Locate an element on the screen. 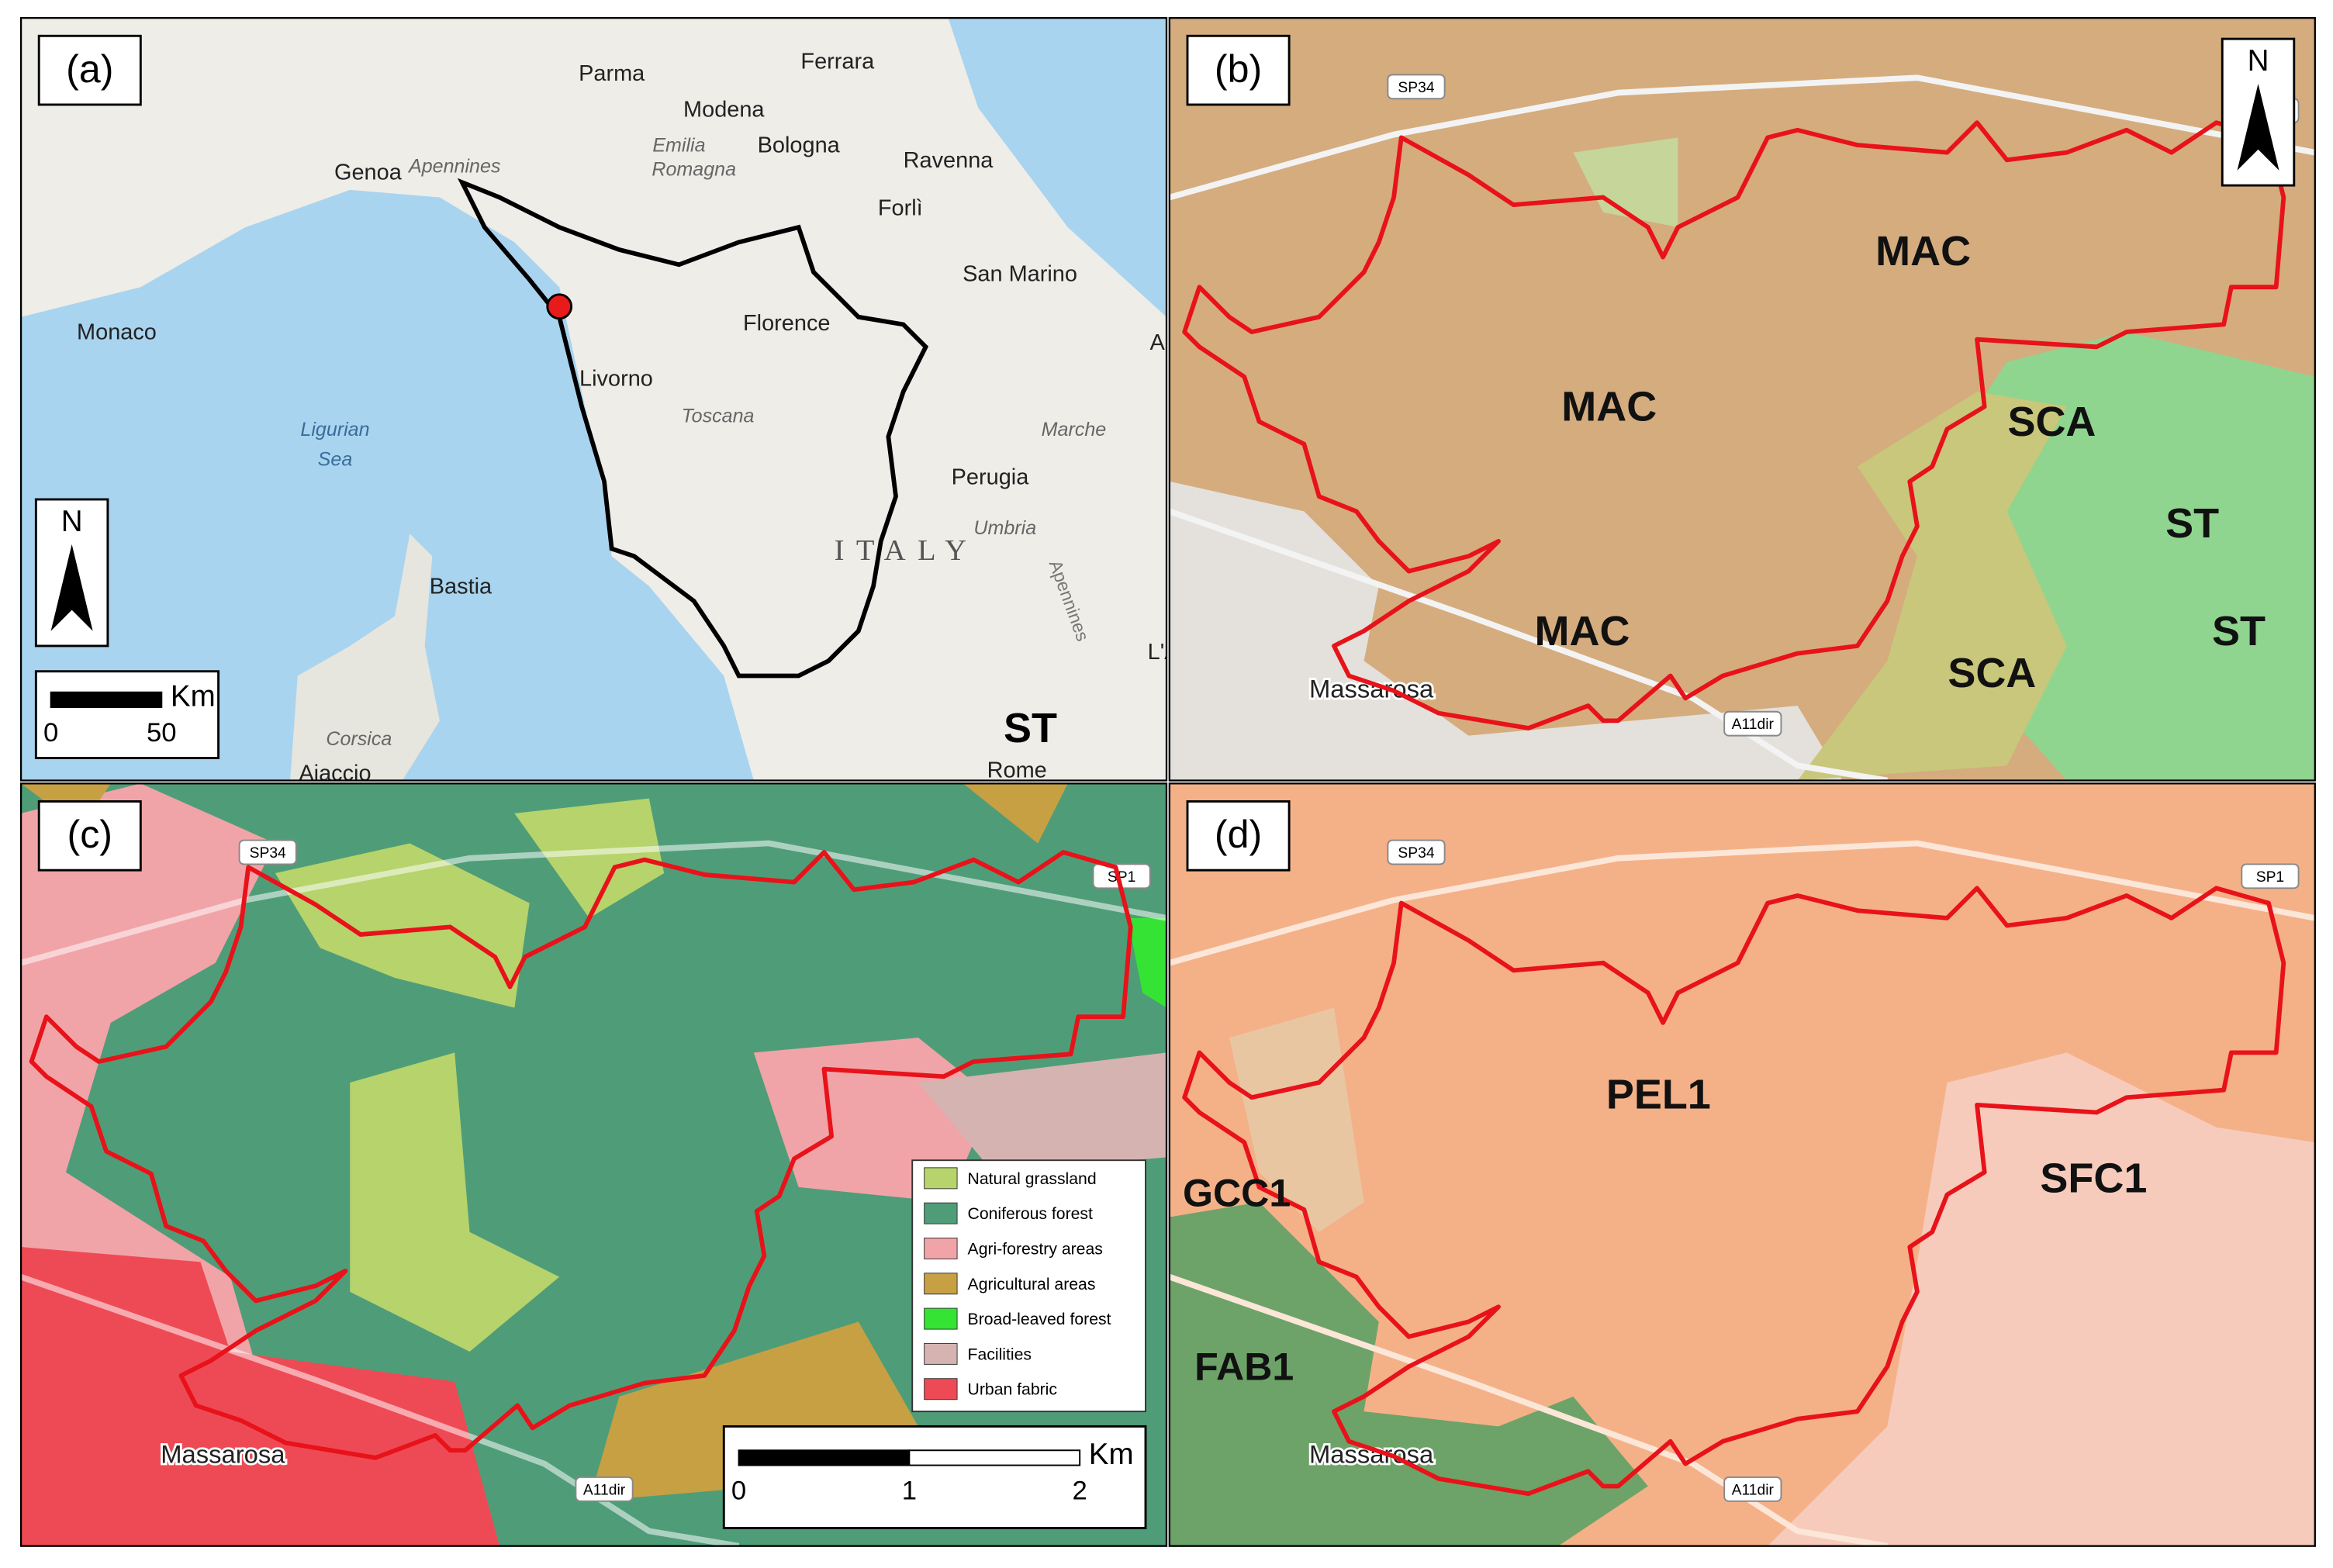 This screenshot has width=2333, height=1568. panel-label: (d) is located at coordinates (1238, 834).